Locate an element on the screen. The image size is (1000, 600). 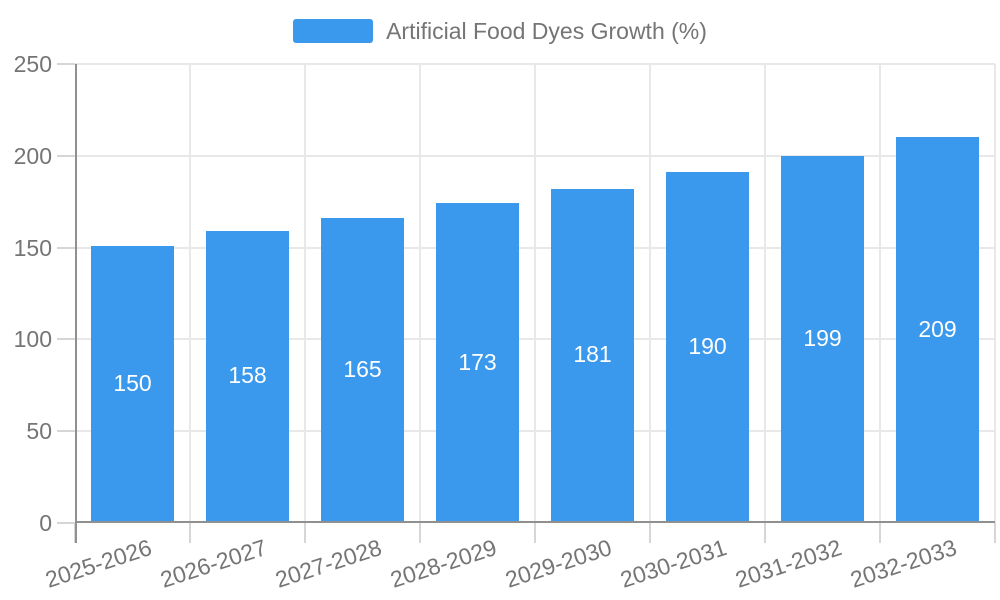
bar-value-label: 181 is located at coordinates (592, 354).